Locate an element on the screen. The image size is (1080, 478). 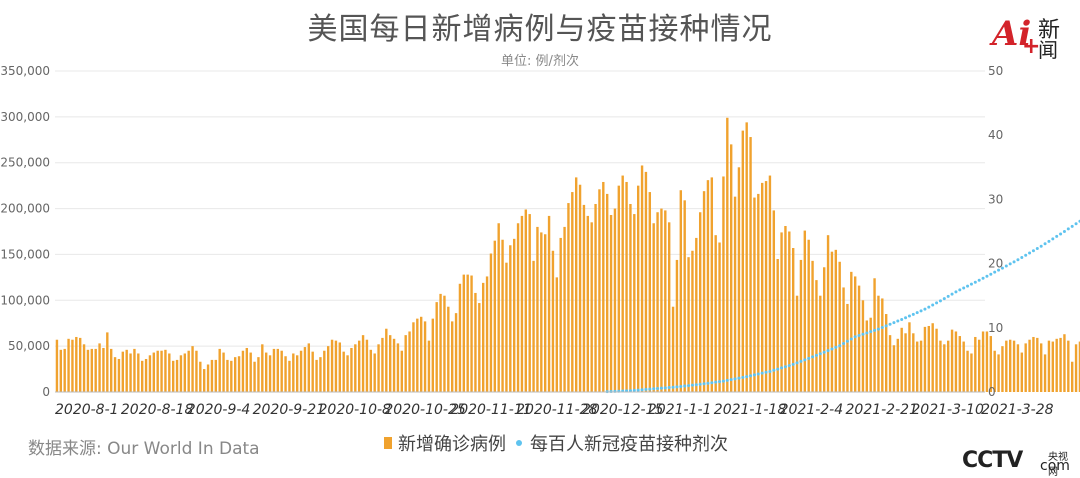
logo-plus: + is located at coordinates (1031, 46).